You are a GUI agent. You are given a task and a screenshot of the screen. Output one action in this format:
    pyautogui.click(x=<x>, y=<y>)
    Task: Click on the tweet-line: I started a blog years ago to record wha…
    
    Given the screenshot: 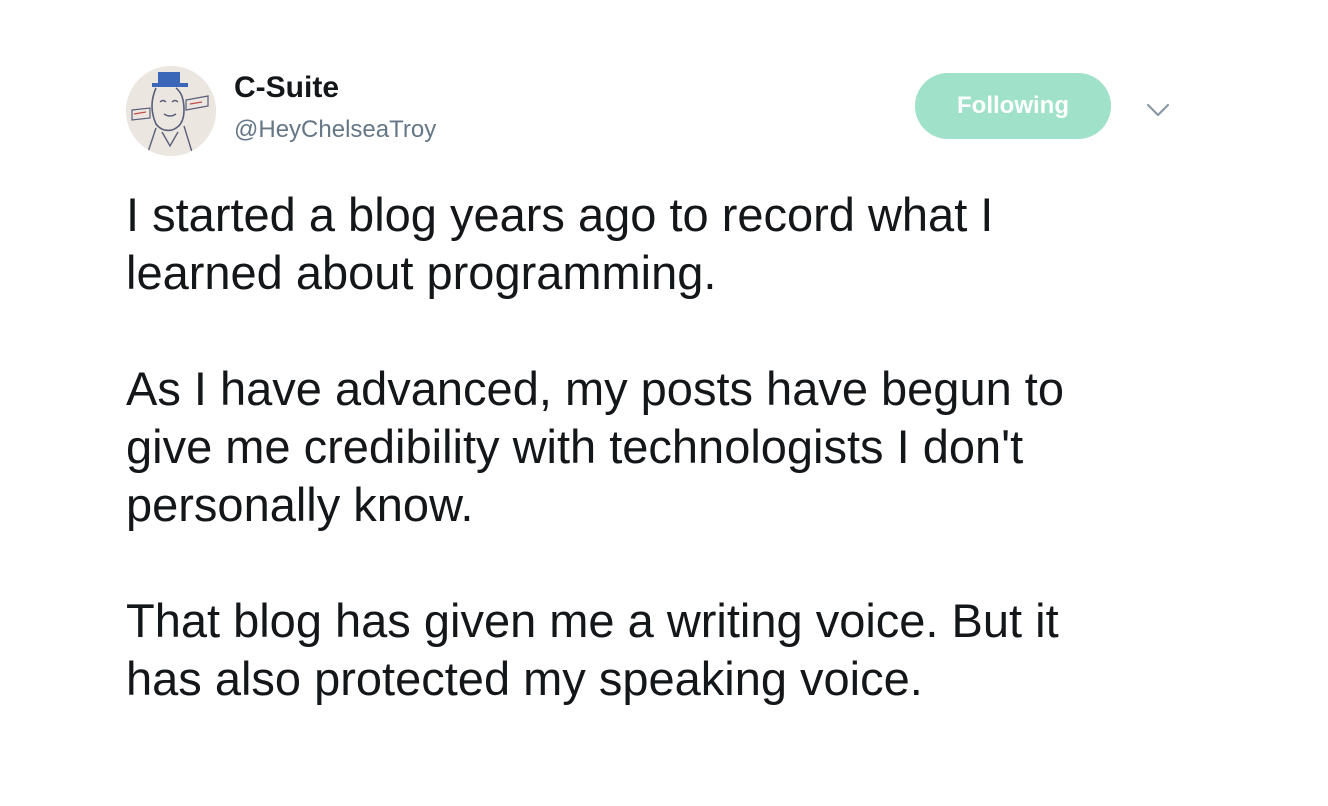 What is the action you would take?
    pyautogui.click(x=560, y=214)
    